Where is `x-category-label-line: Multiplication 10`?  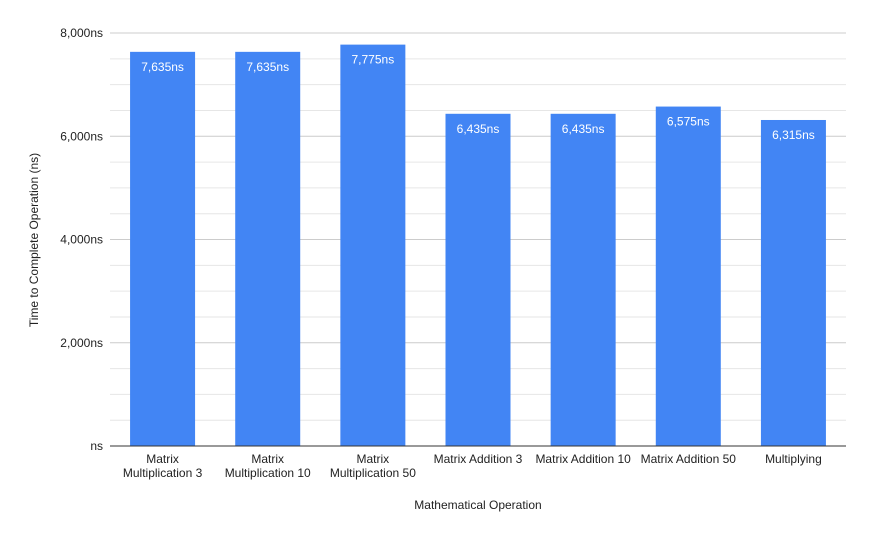 x-category-label-line: Multiplication 10 is located at coordinates (268, 473).